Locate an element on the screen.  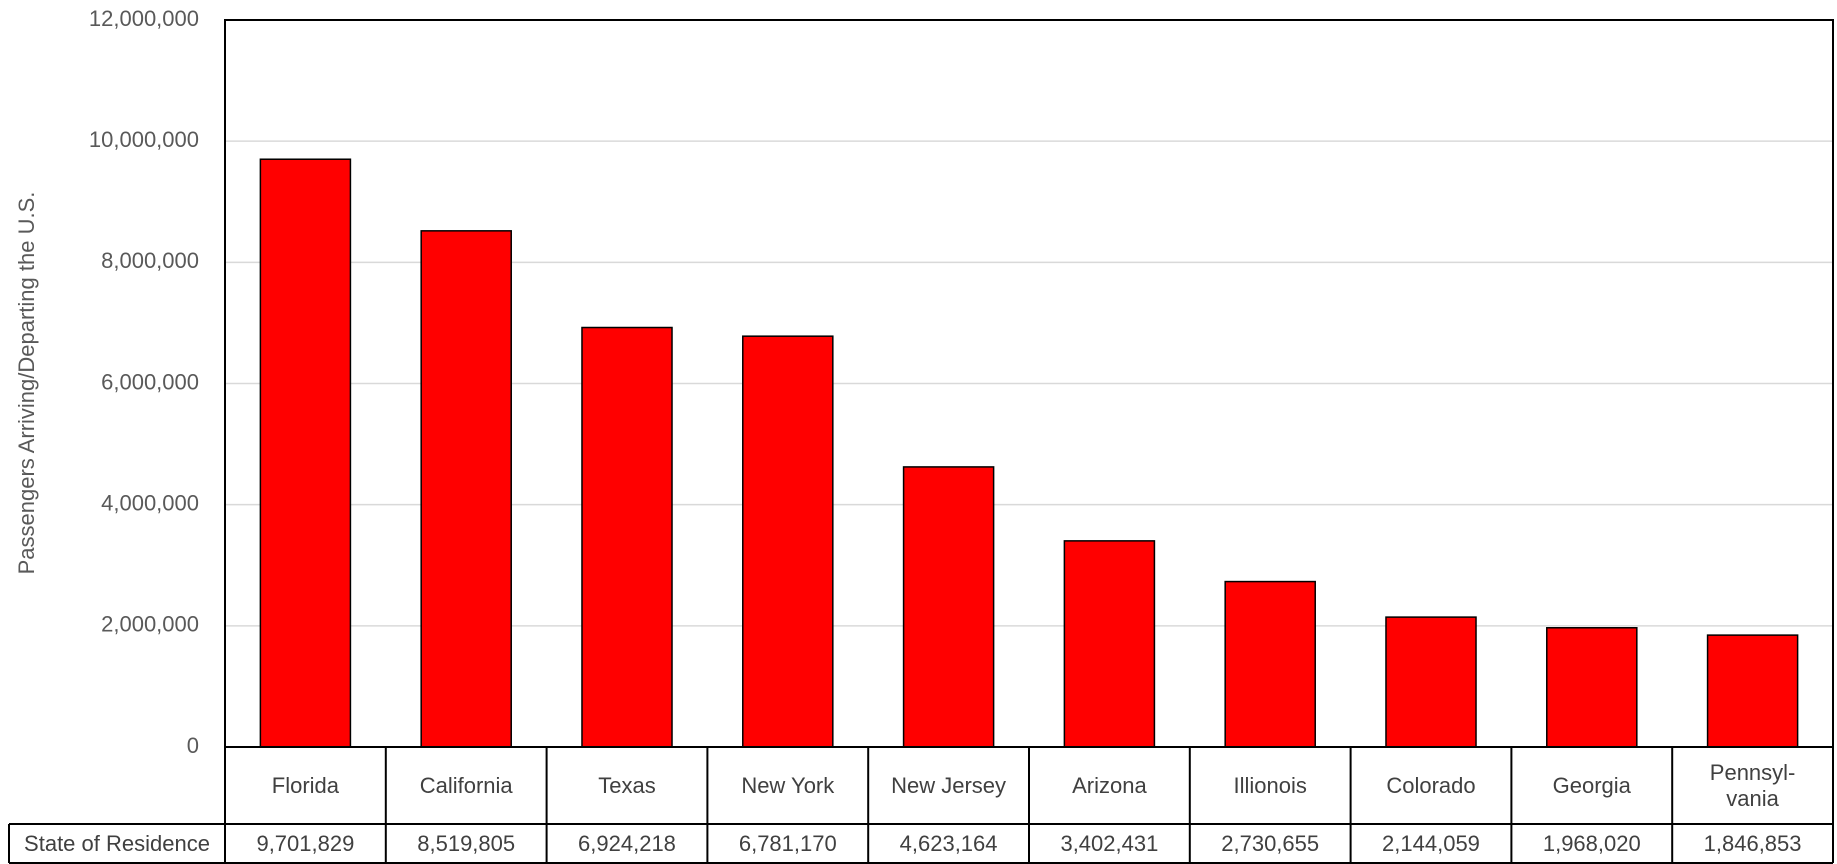
x-tick-label: Pennsyl- vania is located at coordinates (1752, 785).